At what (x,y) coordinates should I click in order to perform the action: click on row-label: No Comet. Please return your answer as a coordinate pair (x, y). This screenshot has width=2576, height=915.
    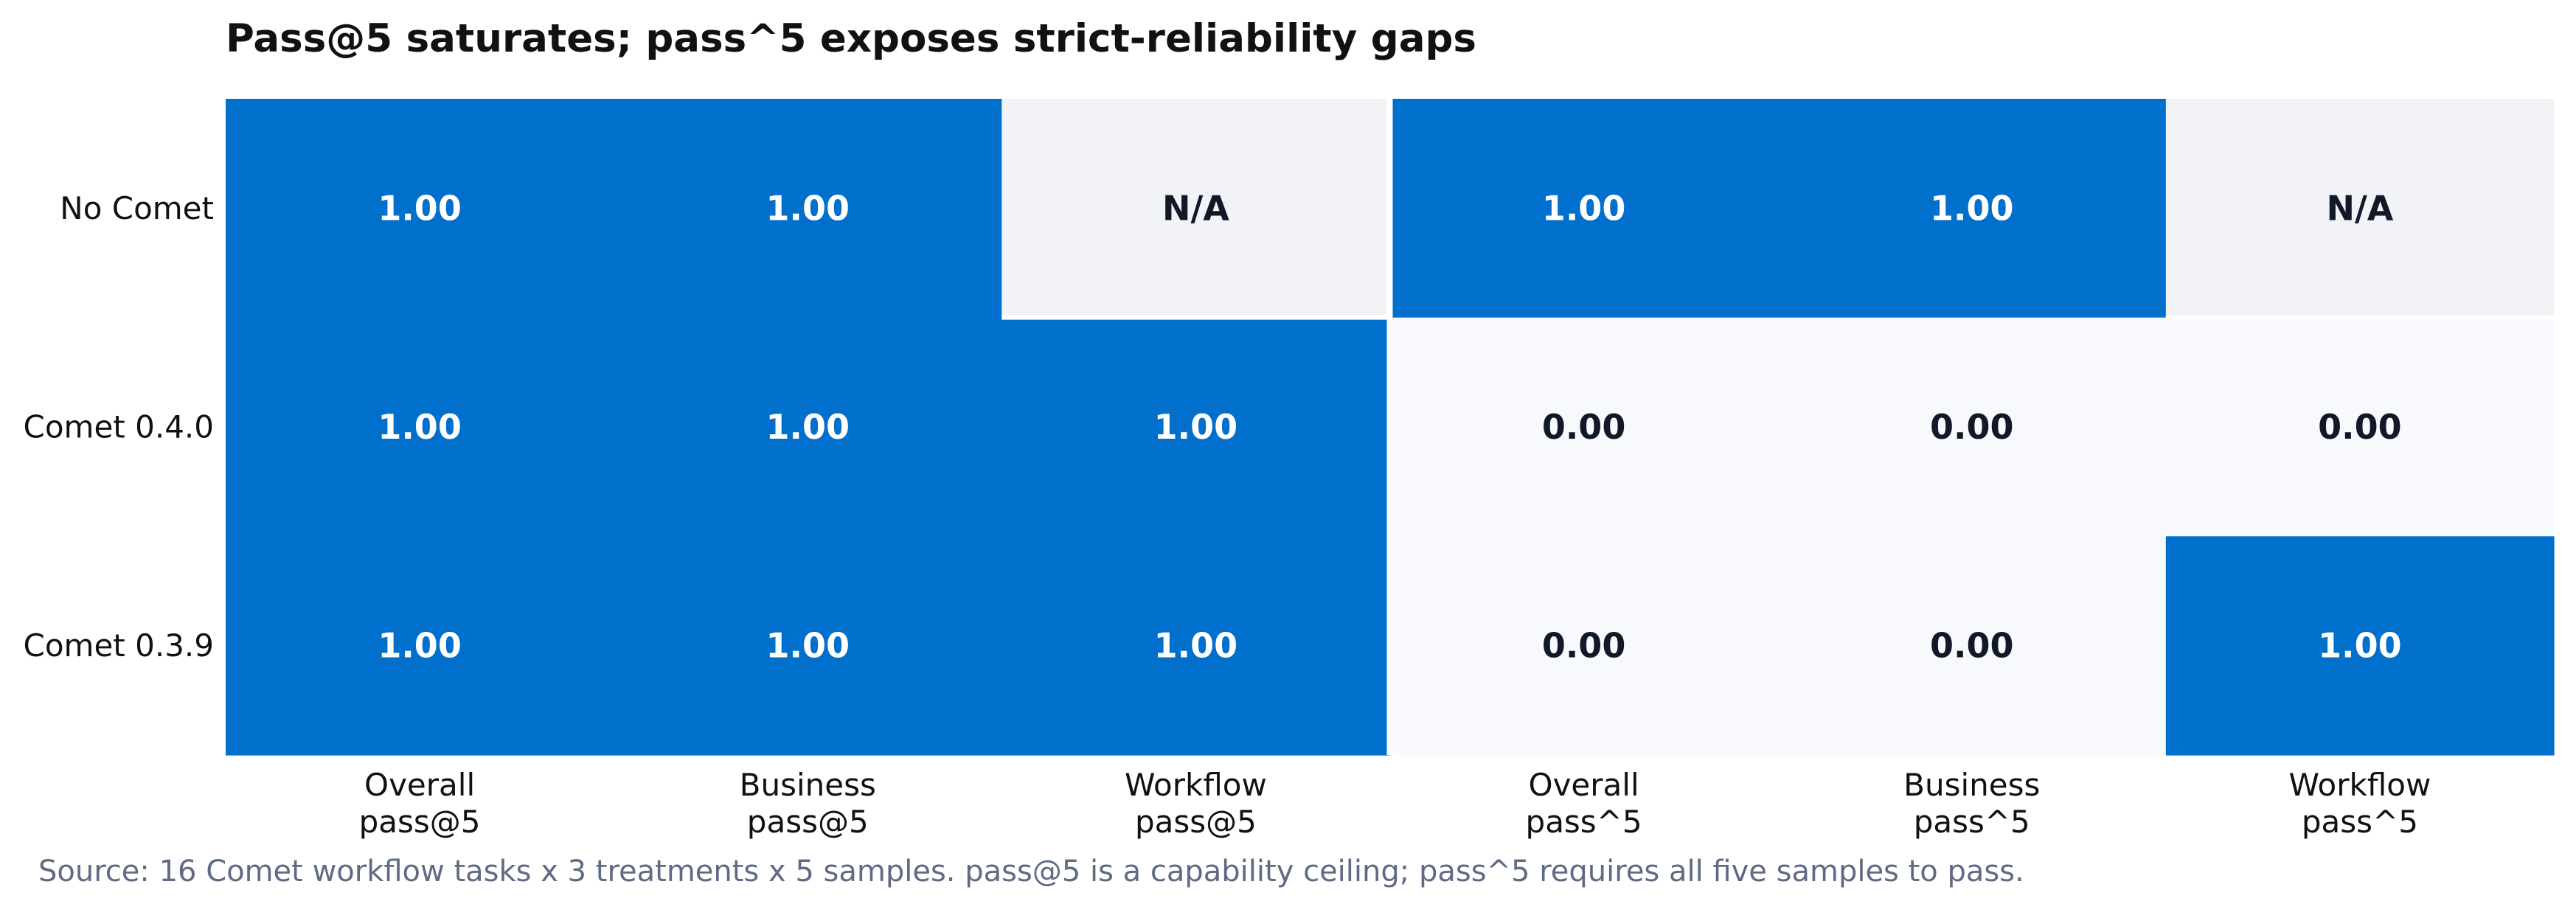
    Looking at the image, I should click on (137, 208).